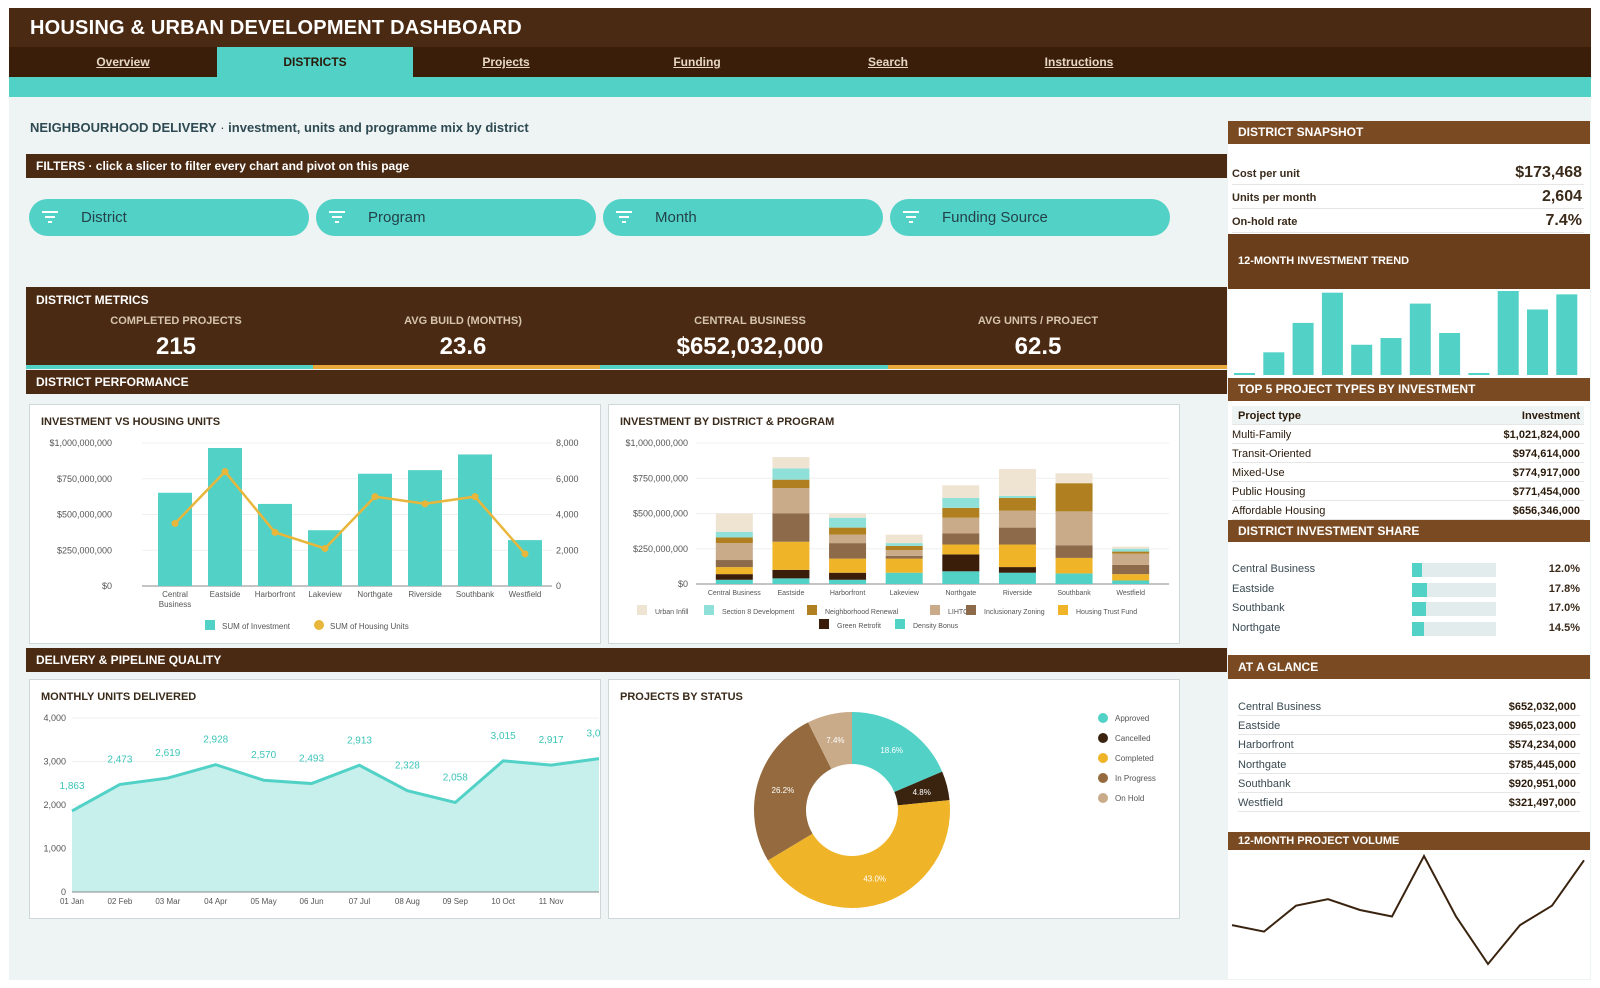 The image size is (1600, 988). What do you see at coordinates (1408, 628) in the screenshot?
I see `share-row: Northgate 14.5%` at bounding box center [1408, 628].